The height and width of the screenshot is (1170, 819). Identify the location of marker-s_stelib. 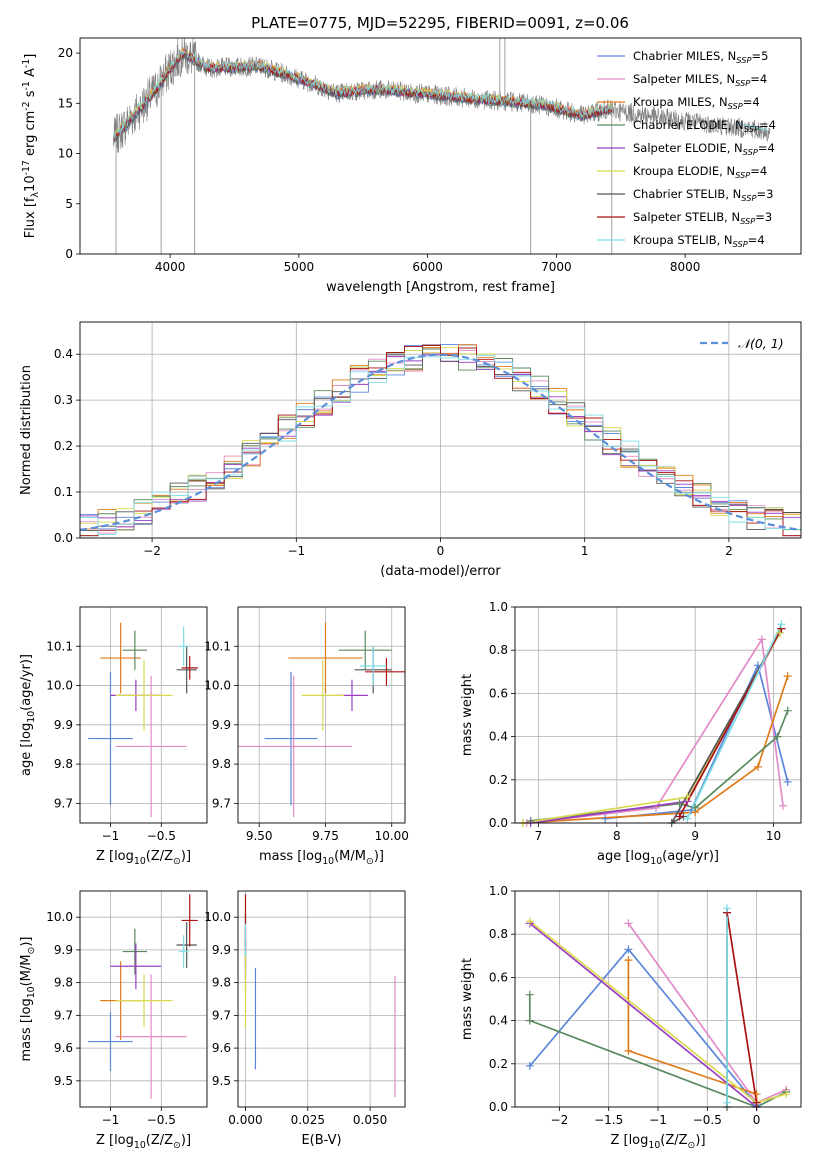
(756, 1102).